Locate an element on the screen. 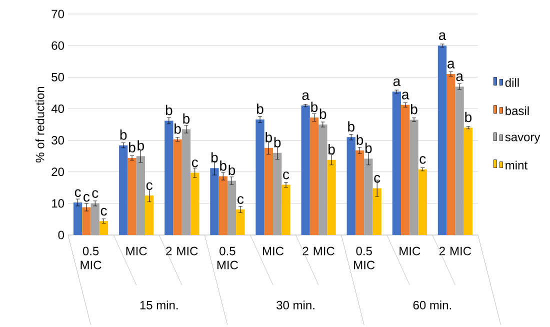 The image size is (550, 327). text: 30 min. is located at coordinates (295, 305).